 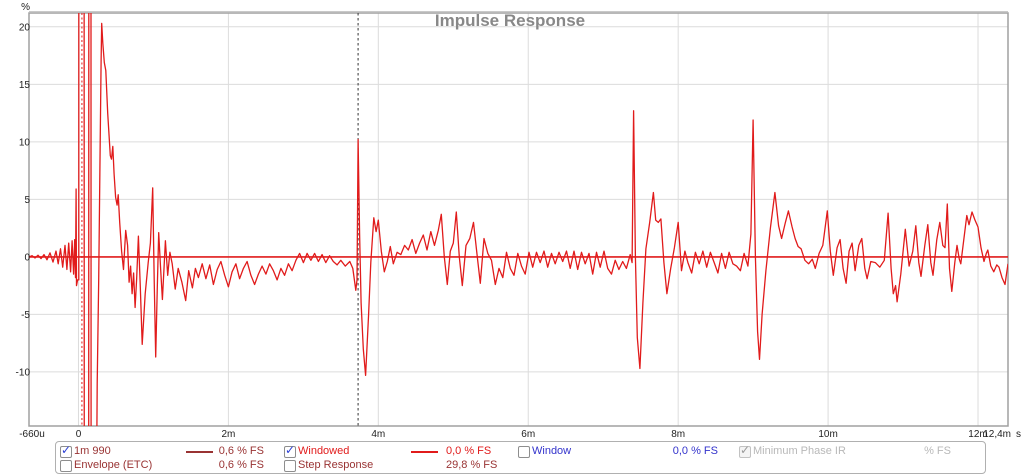 What do you see at coordinates (827, 434) in the screenshot?
I see `axis-tick-label: 10m` at bounding box center [827, 434].